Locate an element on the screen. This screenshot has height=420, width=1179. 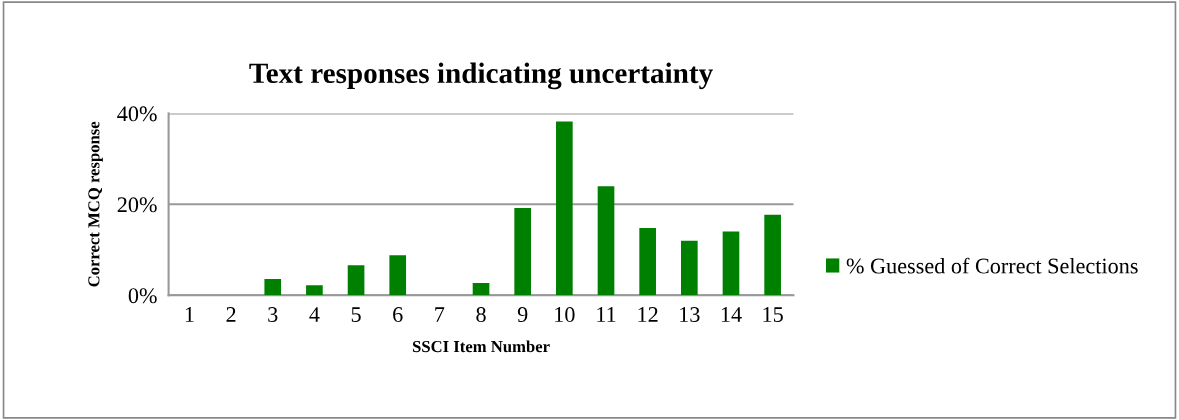
x-tick-label: 4 is located at coordinates (314, 314).